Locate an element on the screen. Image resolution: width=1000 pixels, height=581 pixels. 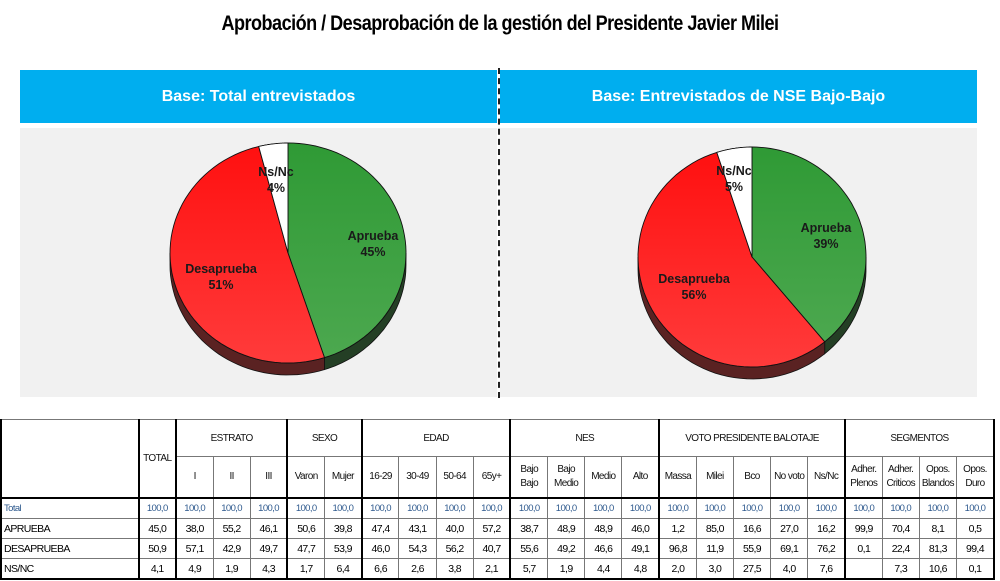
row-label: APRUEBA is located at coordinates (70, 528).